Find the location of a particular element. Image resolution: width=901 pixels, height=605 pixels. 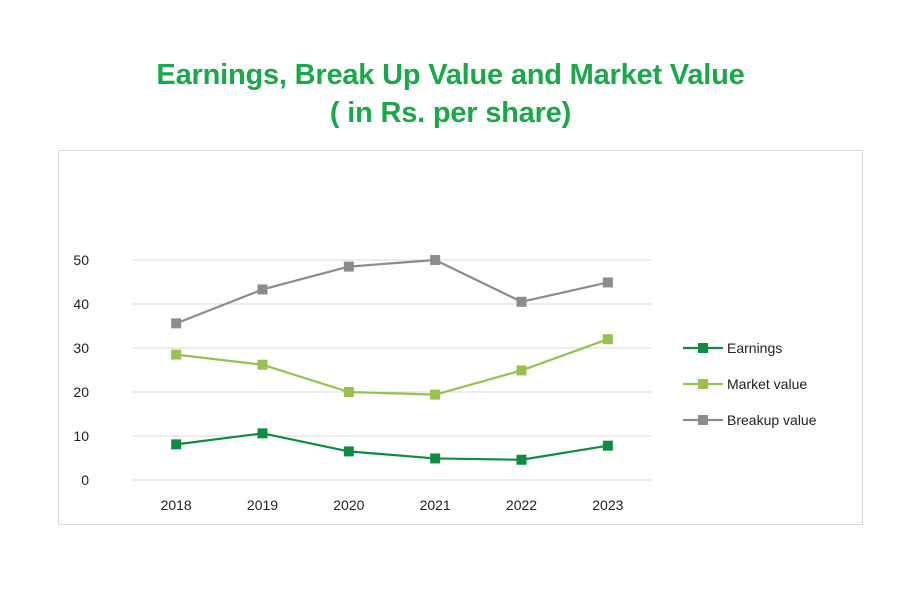

x-tick-label: 2022 is located at coordinates (521, 505).